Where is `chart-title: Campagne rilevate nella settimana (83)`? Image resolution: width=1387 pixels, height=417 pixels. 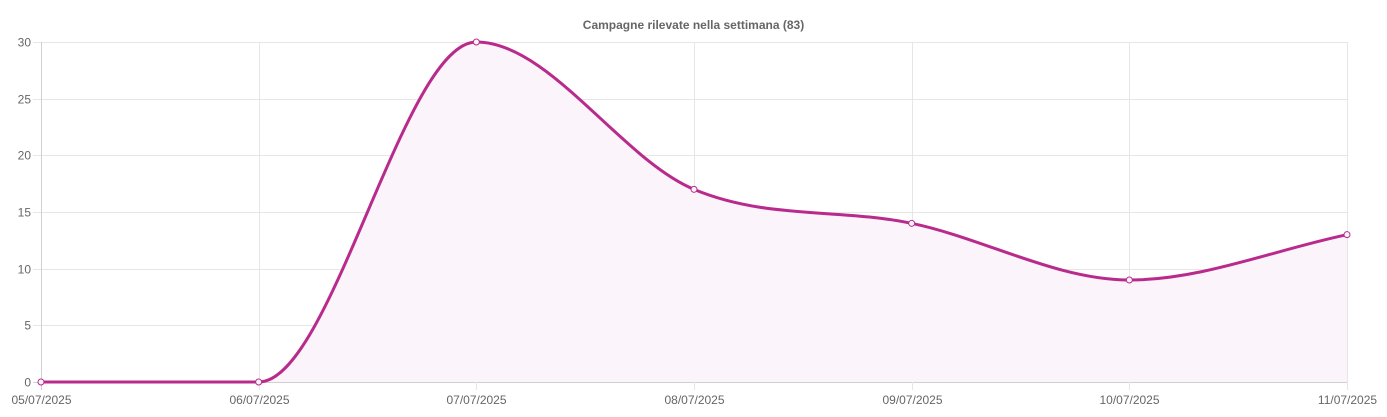
chart-title: Campagne rilevate nella settimana (83) is located at coordinates (693, 25).